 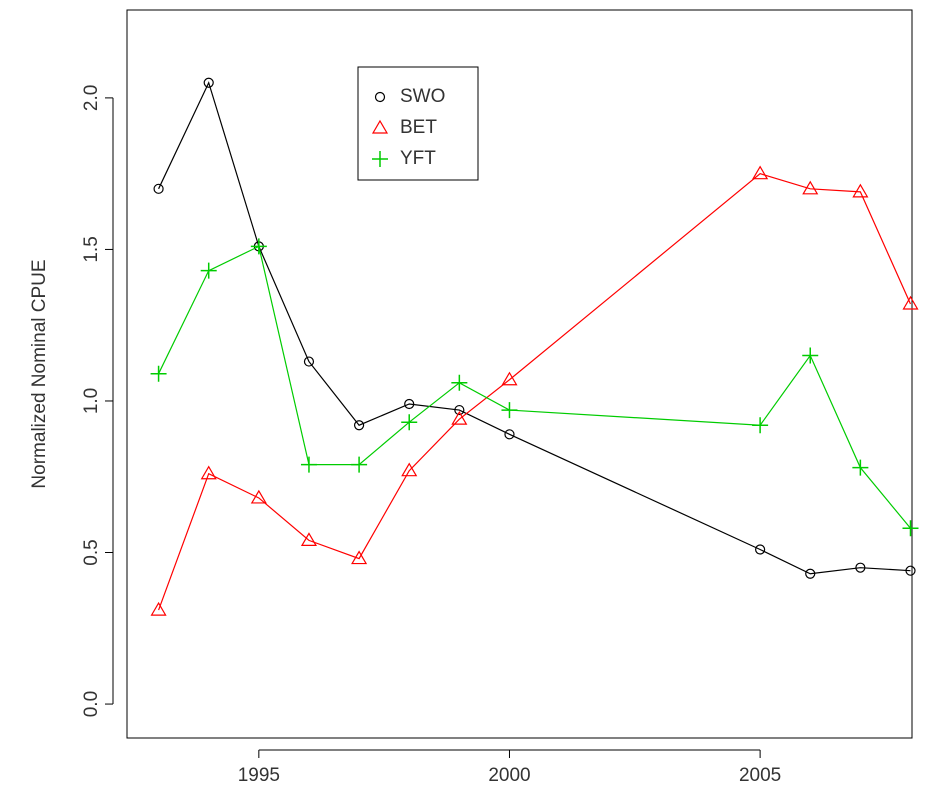 What do you see at coordinates (418, 127) in the screenshot?
I see `legend-label: BET` at bounding box center [418, 127].